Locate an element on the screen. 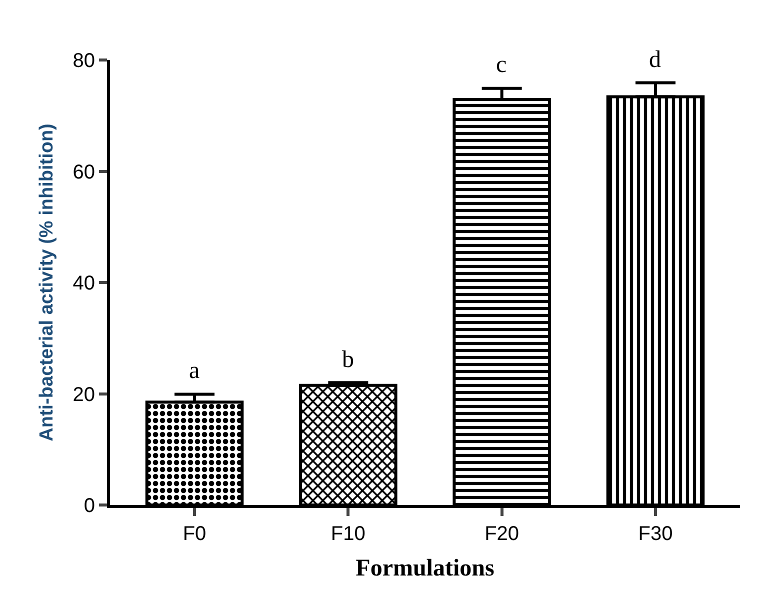 The height and width of the screenshot is (595, 760). x-tick-label: F10 is located at coordinates (348, 534).